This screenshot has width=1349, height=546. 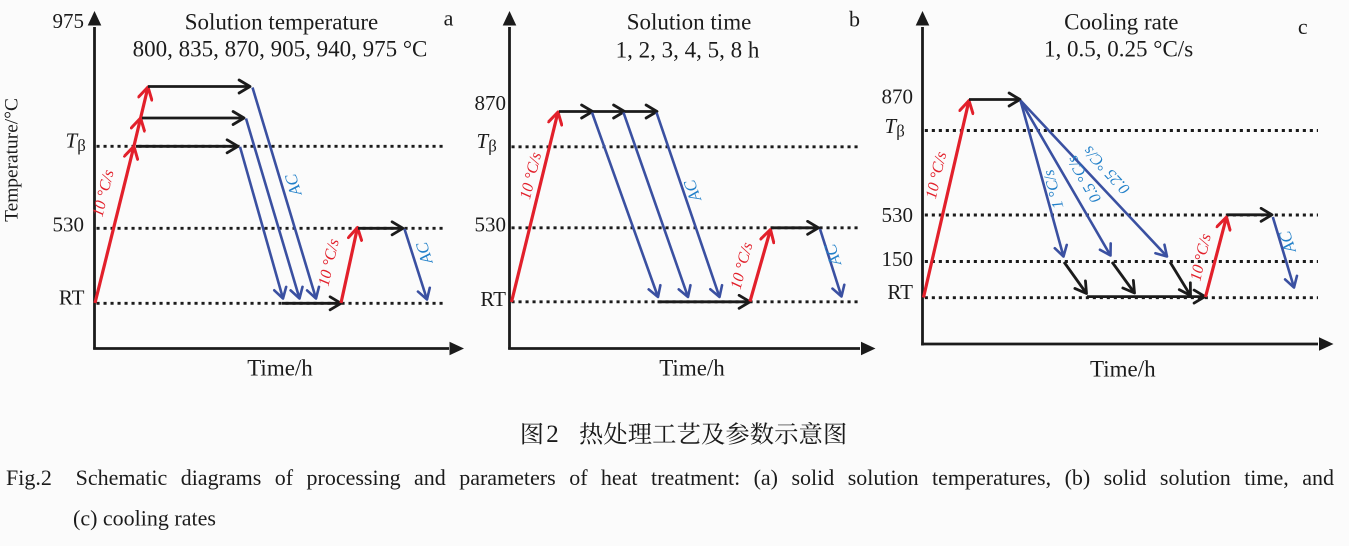 I want to click on svg-text:800, 835, 870, 905, 940, 975 °: 800, 835, 870, 905, 940, 975 °C, so click(x=280, y=49).